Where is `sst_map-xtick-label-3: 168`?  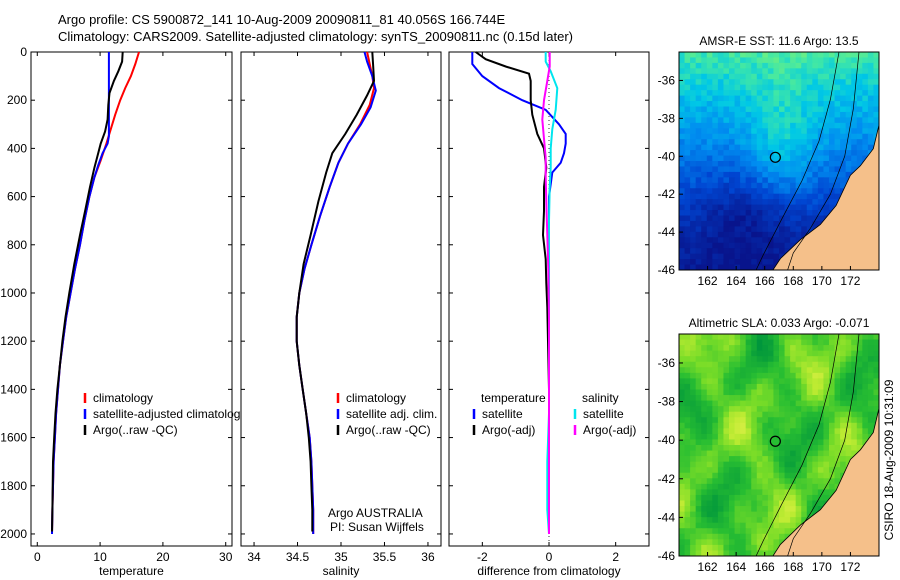 sst_map-xtick-label-3: 168 is located at coordinates (793, 281).